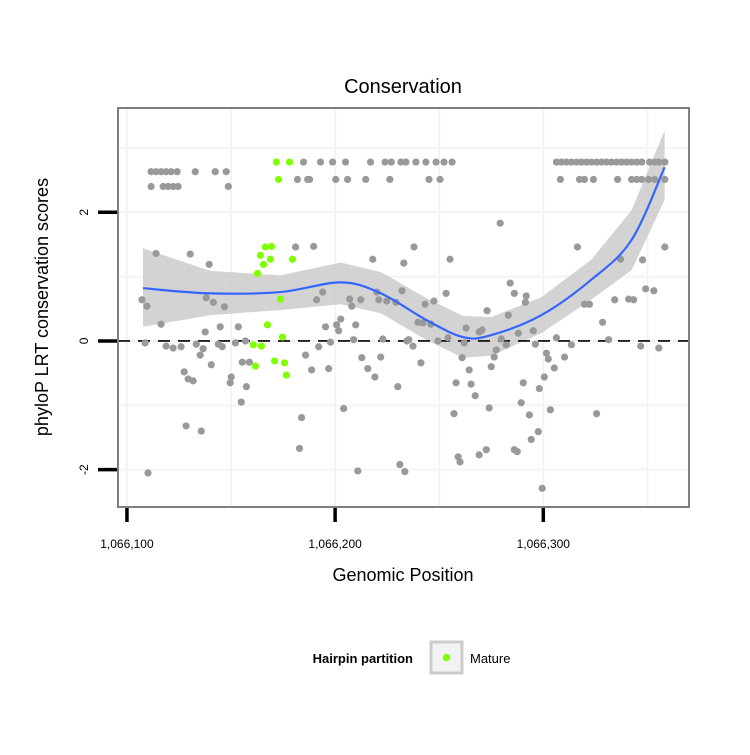 The height and width of the screenshot is (755, 750). What do you see at coordinates (402, 575) in the screenshot?
I see `x-axis-label: Genomic Position` at bounding box center [402, 575].